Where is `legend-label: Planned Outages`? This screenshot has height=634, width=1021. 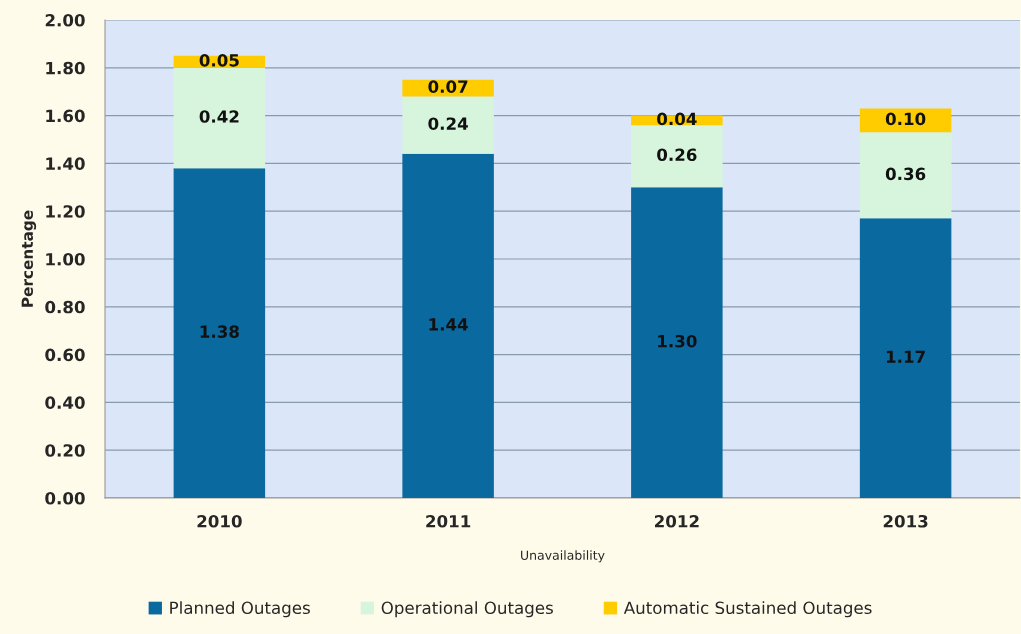 legend-label: Planned Outages is located at coordinates (240, 609).